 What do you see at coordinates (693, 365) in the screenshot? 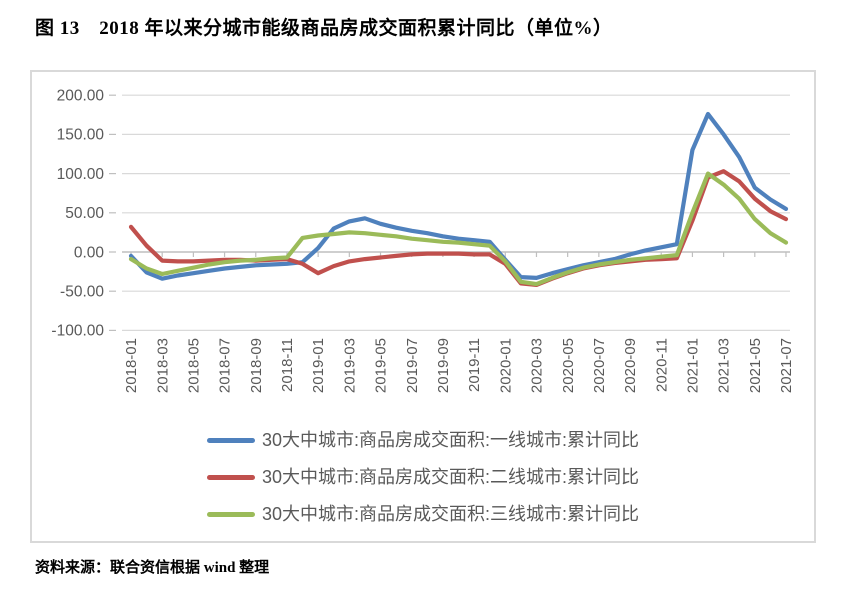
I see `x-axis-label: 2021-01` at bounding box center [693, 365].